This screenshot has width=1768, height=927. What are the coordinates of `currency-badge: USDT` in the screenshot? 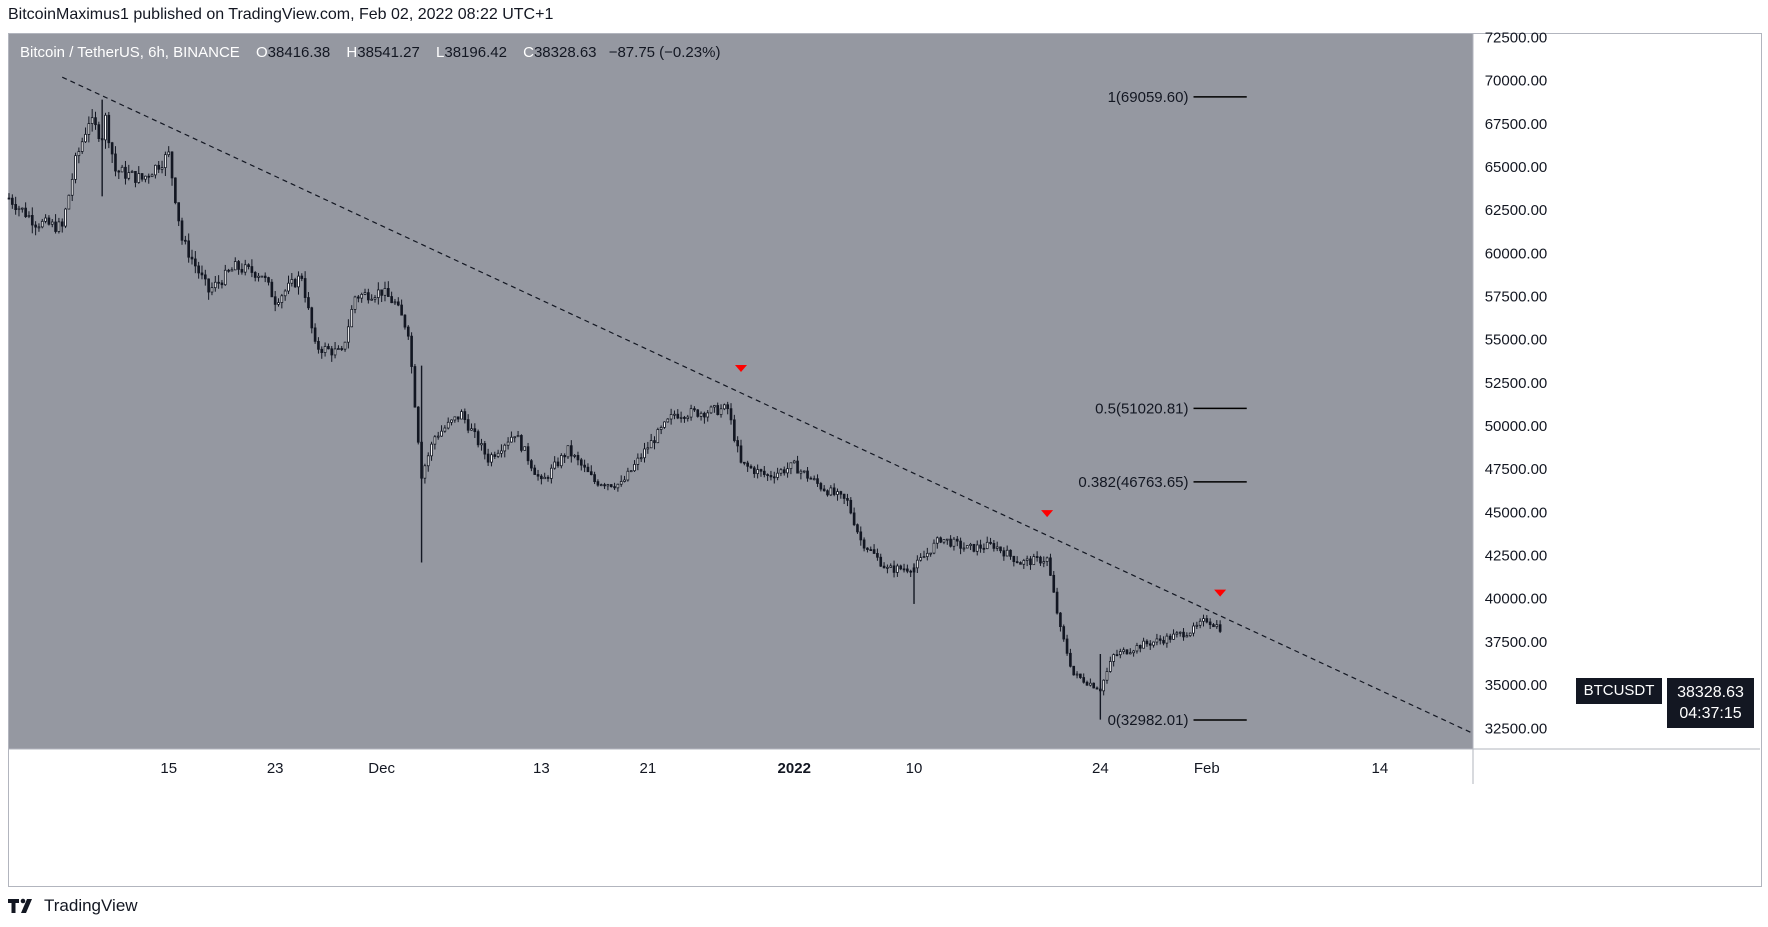 It's located at (1711, 52).